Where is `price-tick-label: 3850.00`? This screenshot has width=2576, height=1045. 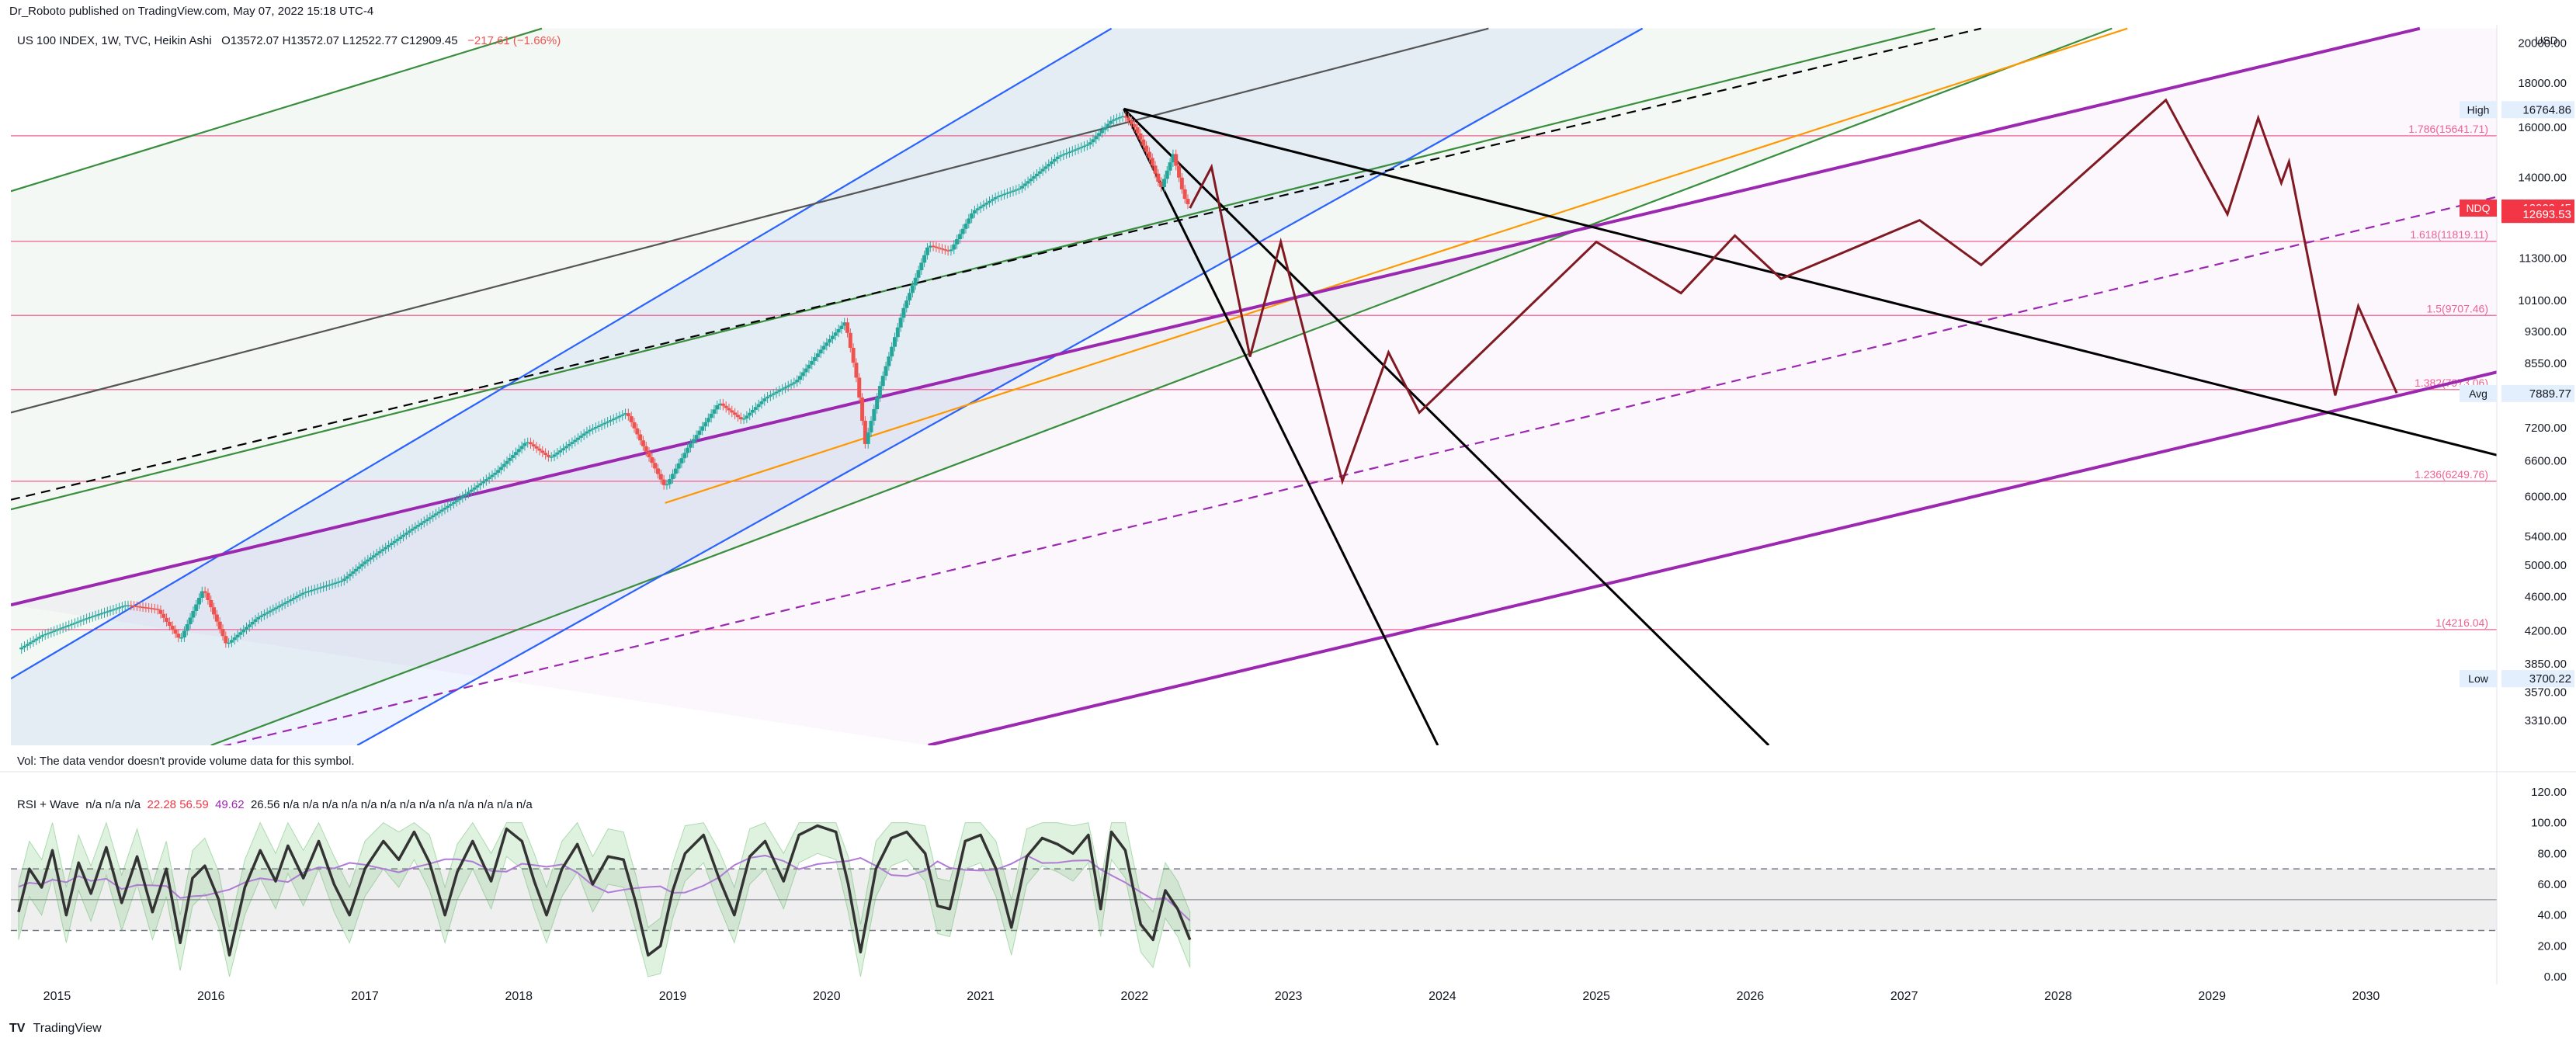 price-tick-label: 3850.00 is located at coordinates (2546, 664).